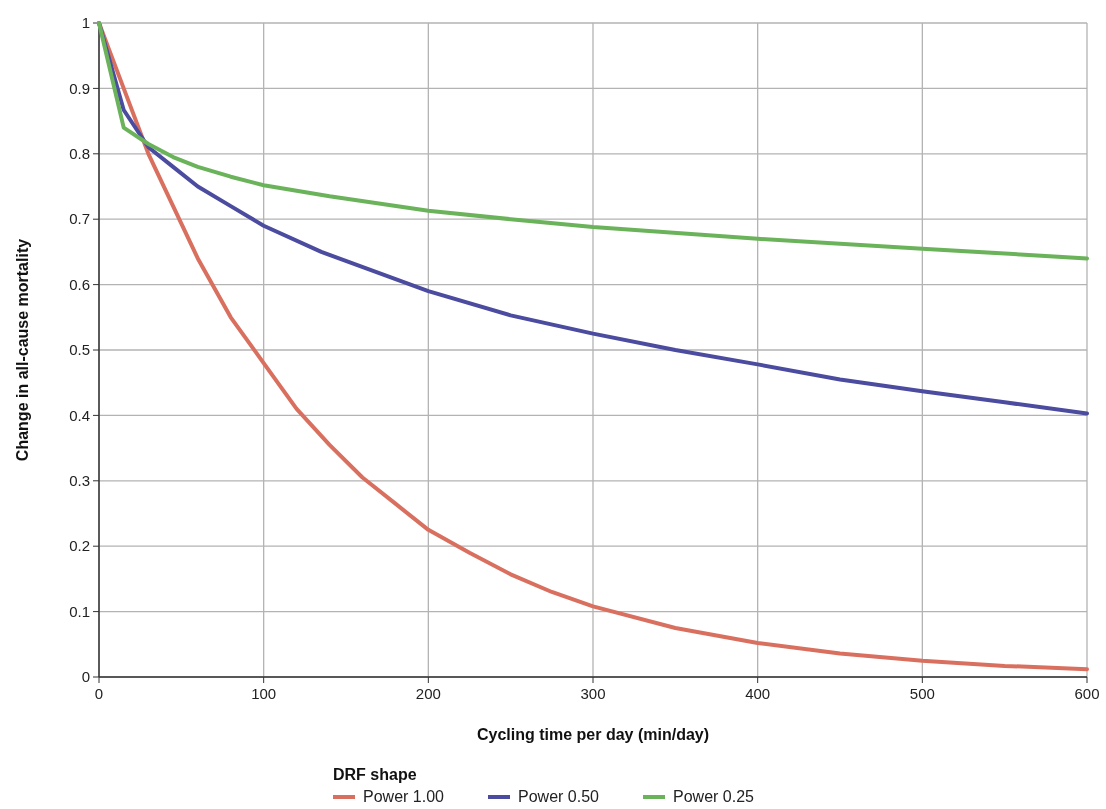 Image resolution: width=1106 pixels, height=809 pixels. I want to click on y-tick-label: 0.4, so click(79, 415).